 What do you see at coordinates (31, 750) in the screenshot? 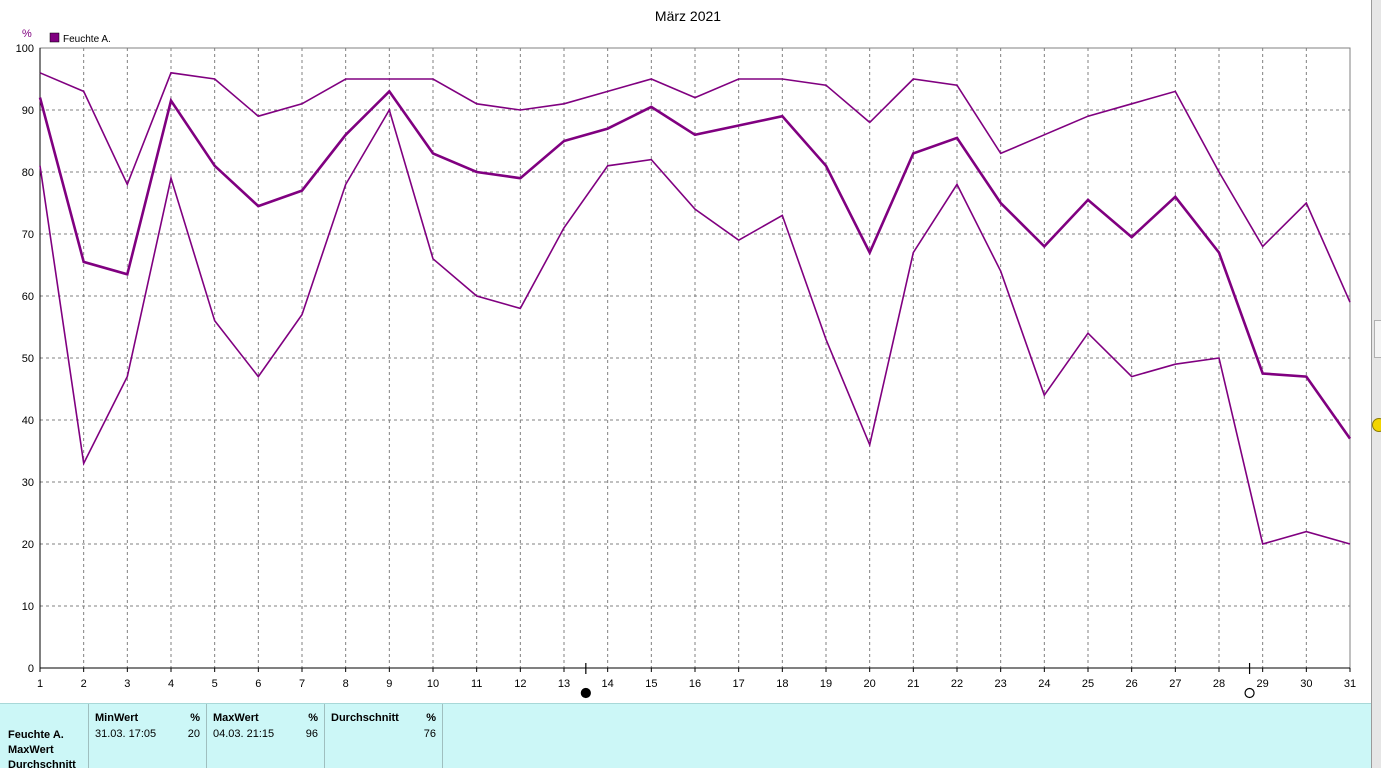
I see `row-label-max: MaxWert` at bounding box center [31, 750].